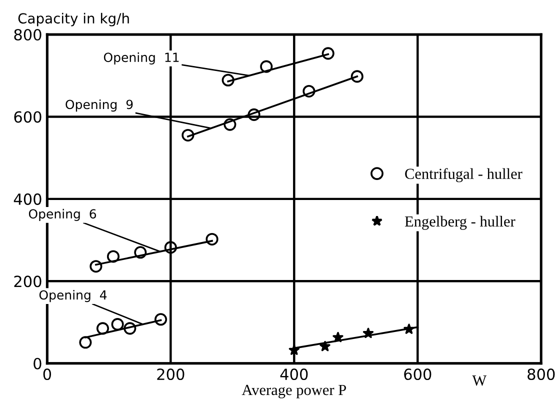  I want to click on y-tick-label: 800, so click(28, 34).